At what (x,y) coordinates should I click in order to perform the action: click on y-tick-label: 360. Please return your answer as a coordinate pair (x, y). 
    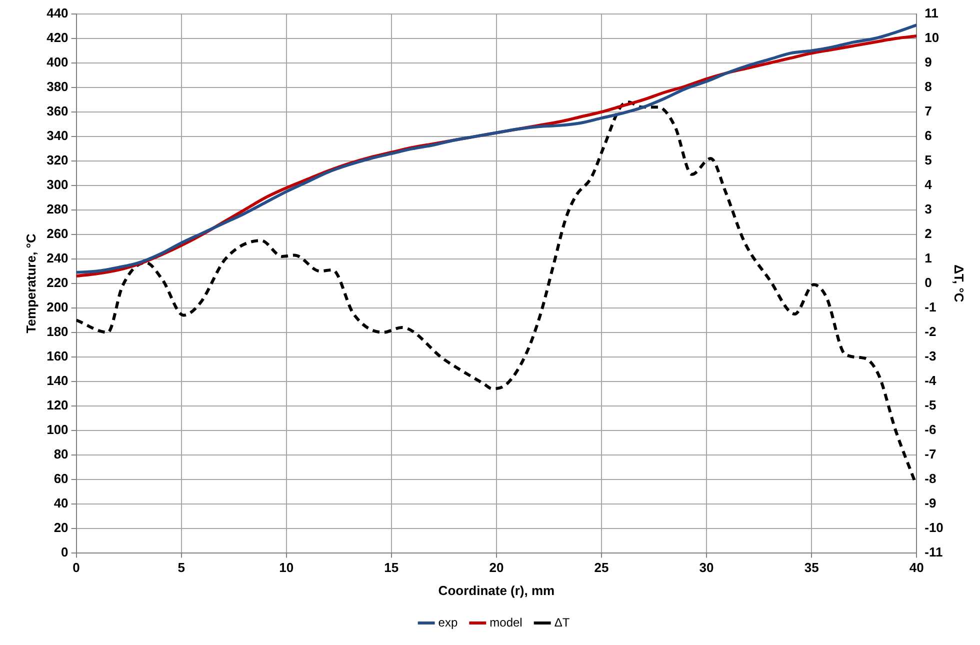
    Looking at the image, I should click on (57, 111).